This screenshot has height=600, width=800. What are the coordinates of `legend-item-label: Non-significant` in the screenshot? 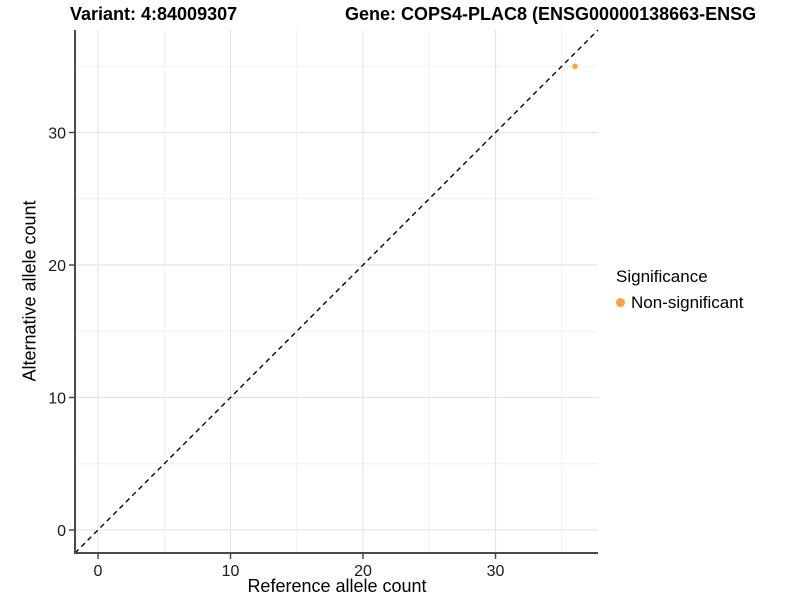 It's located at (687, 302).